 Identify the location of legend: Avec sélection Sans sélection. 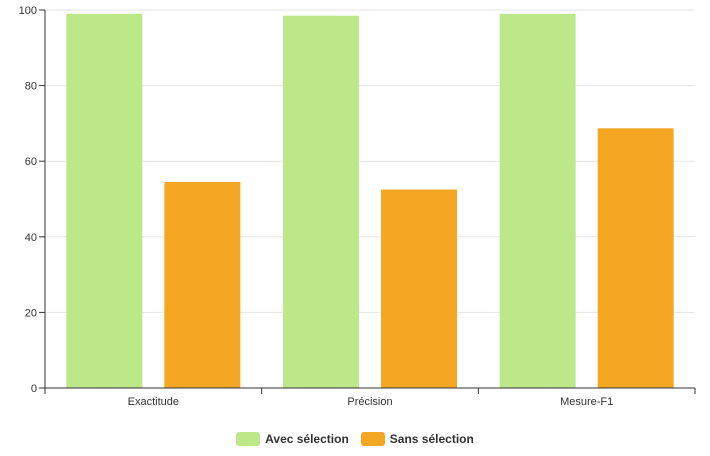
(355, 439).